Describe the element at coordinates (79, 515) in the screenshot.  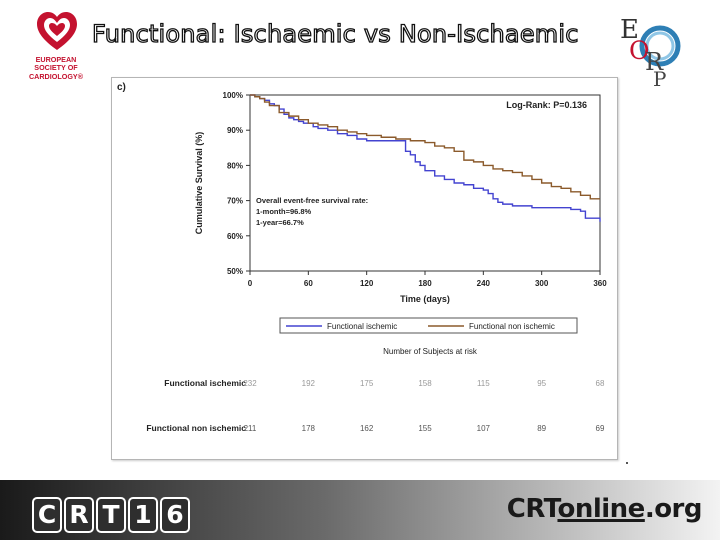
I see `crt16-letter-r: R` at that location.